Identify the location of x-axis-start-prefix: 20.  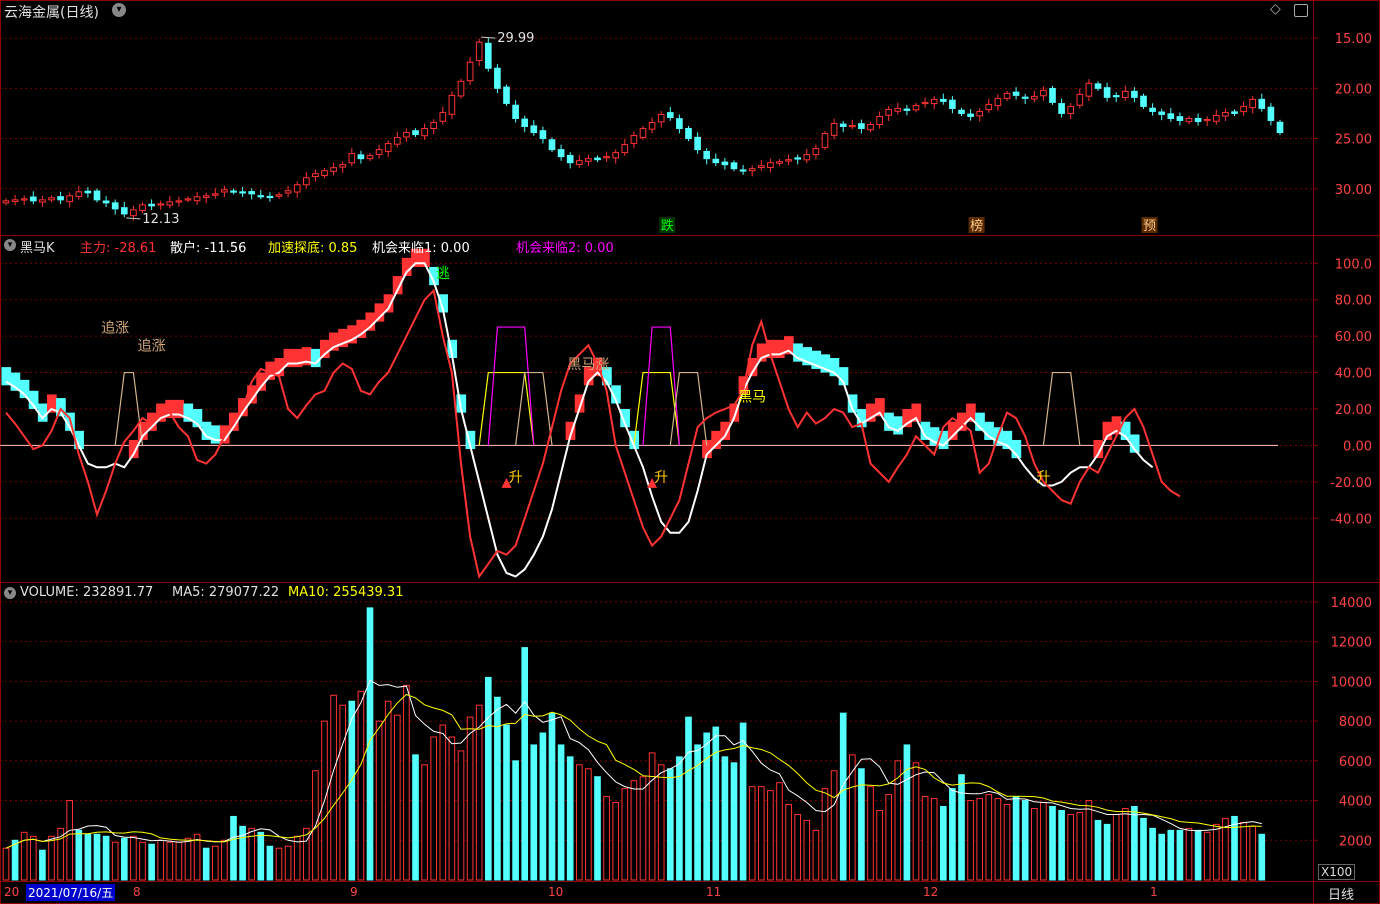
(12, 892).